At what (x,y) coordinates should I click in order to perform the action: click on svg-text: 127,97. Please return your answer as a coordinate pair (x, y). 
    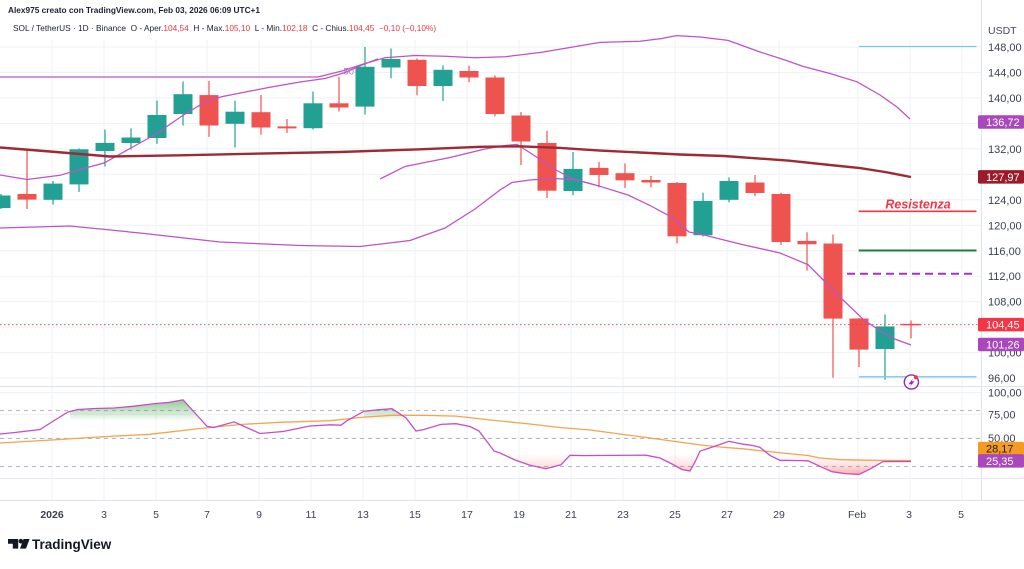
    Looking at the image, I should click on (1003, 178).